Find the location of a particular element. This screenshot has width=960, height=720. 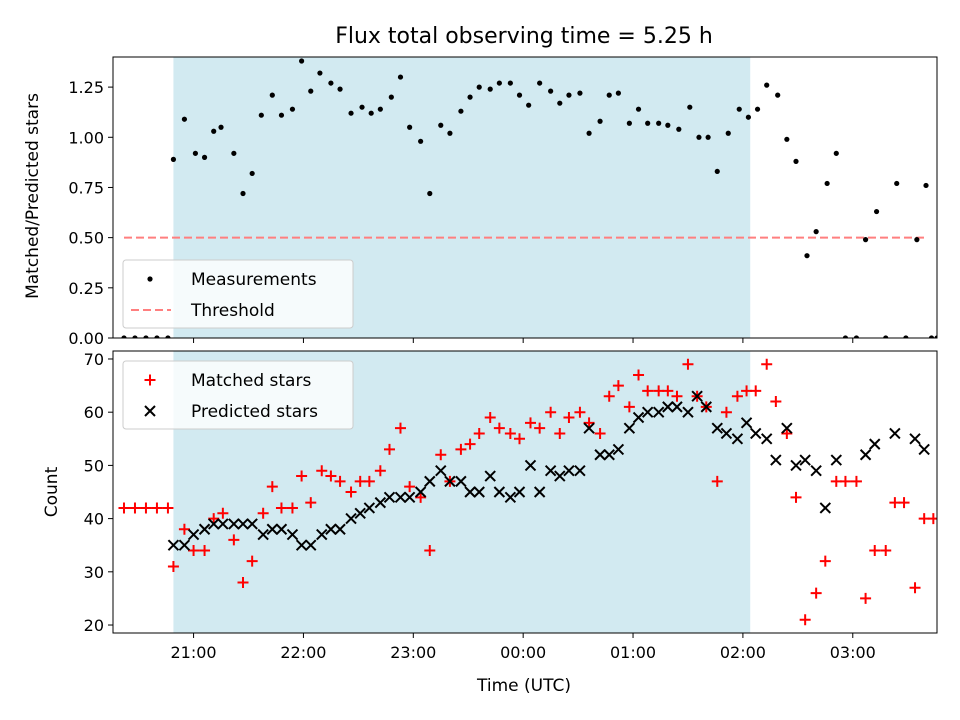

x-tick-label: 02:00 is located at coordinates (743, 652).